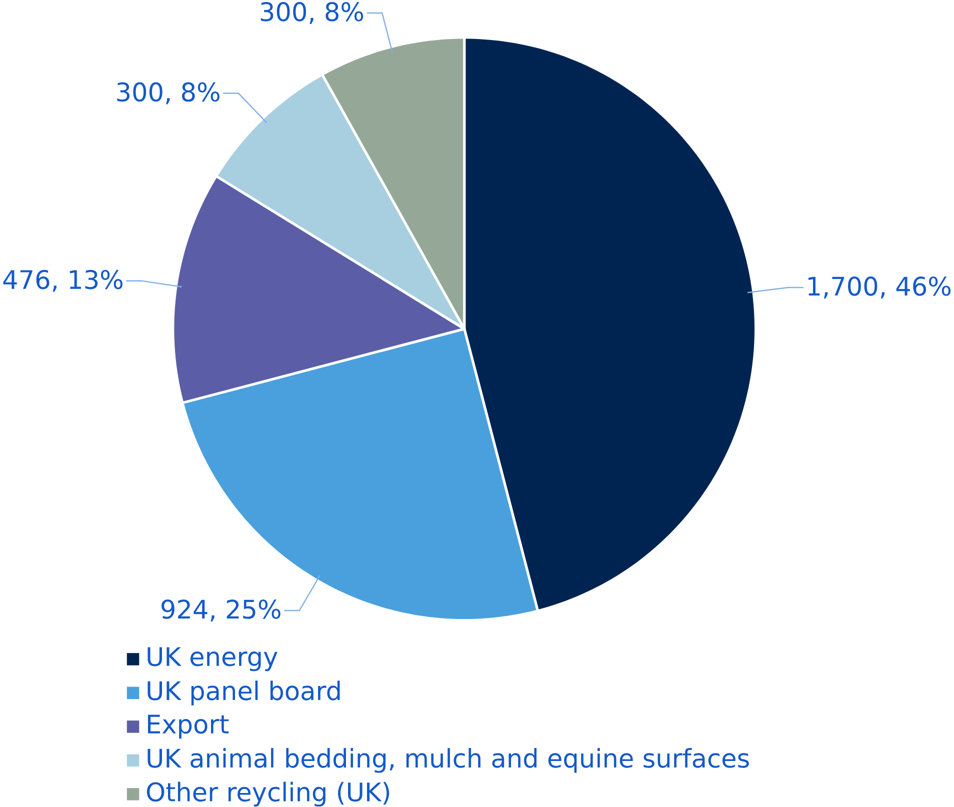  I want to click on data-label: 476, 13%, so click(62, 281).